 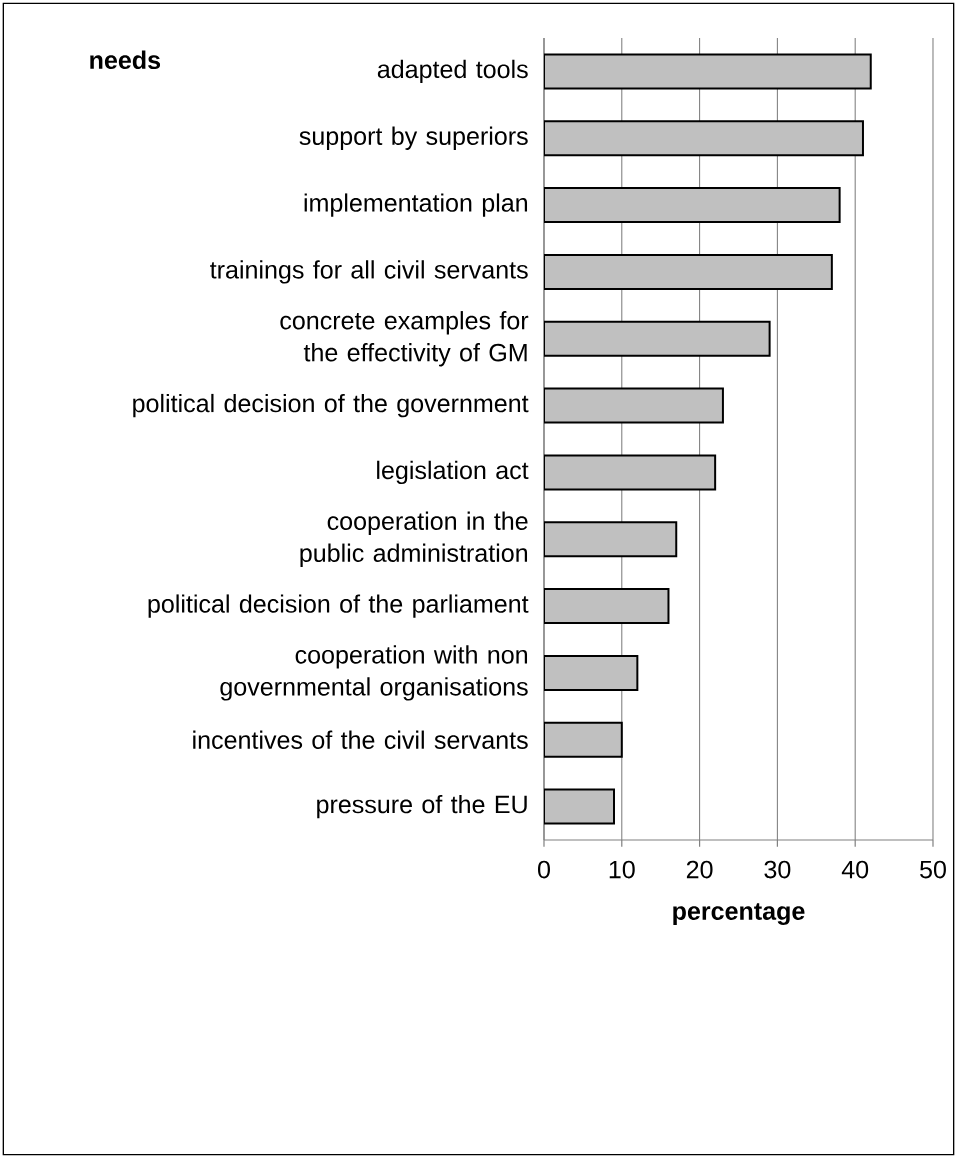 I want to click on y-tick-label: cooperation in the public administration, so click(x=414, y=539).